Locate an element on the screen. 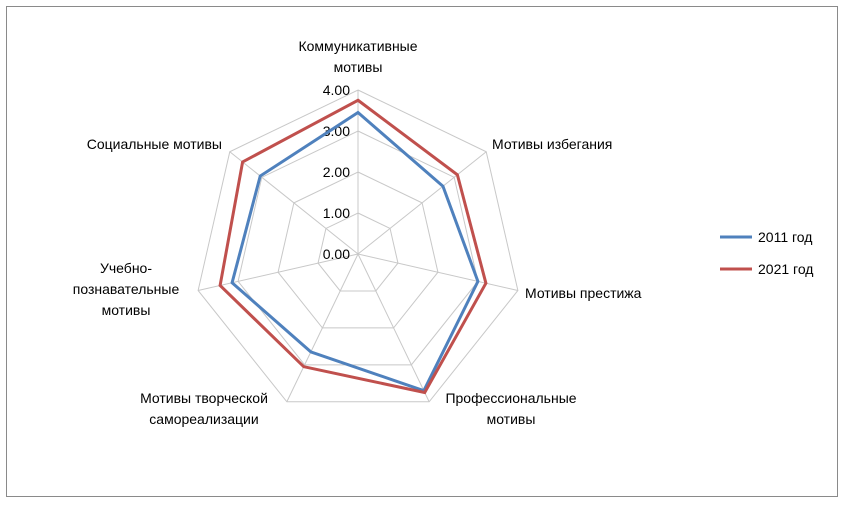 The height and width of the screenshot is (506, 847). category-label-line: Коммуникативные is located at coordinates (357, 46).